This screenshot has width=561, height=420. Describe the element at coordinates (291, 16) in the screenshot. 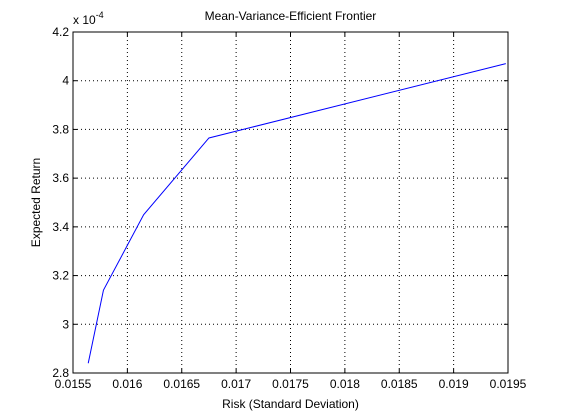

I see `chart-title: Mean-Variance-Efficient Frontier` at that location.